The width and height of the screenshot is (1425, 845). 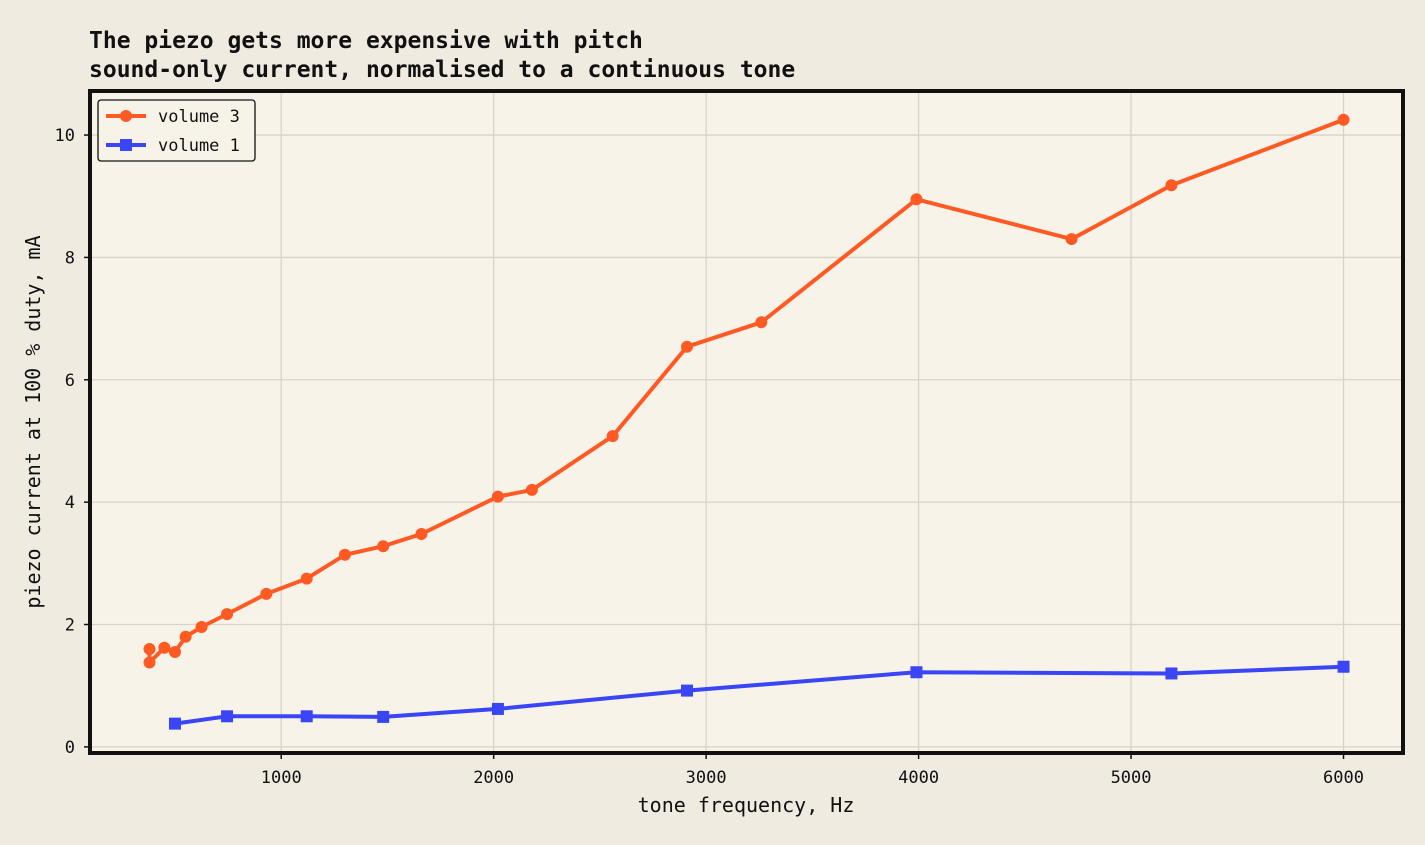 I want to click on y-tick-label: 0, so click(x=70, y=748).